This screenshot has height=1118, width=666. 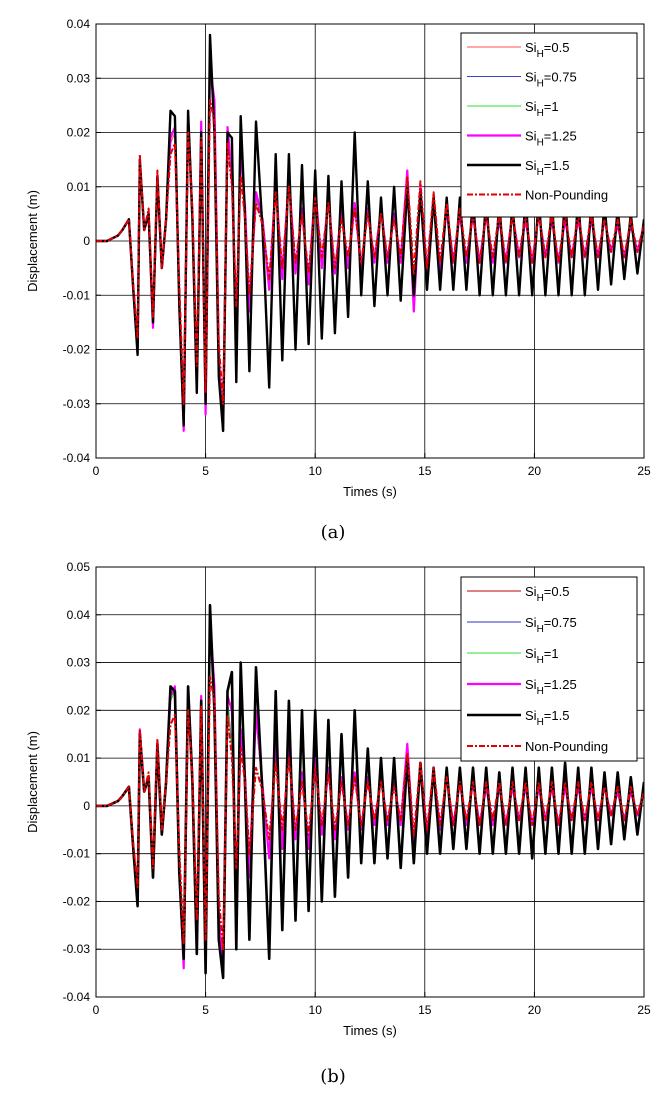 I want to click on y-tick-label: 0.05, so click(x=79, y=567).